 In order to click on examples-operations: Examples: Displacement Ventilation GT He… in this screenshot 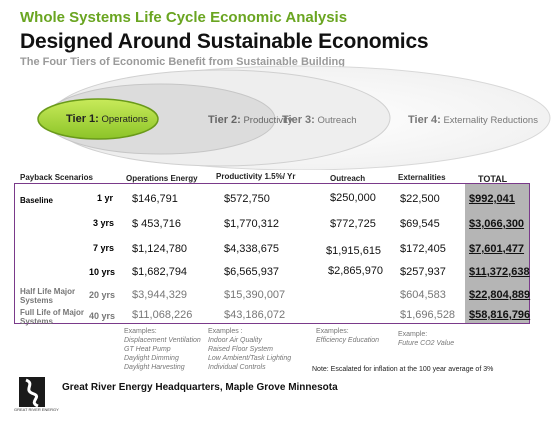, I will do `click(162, 349)`.